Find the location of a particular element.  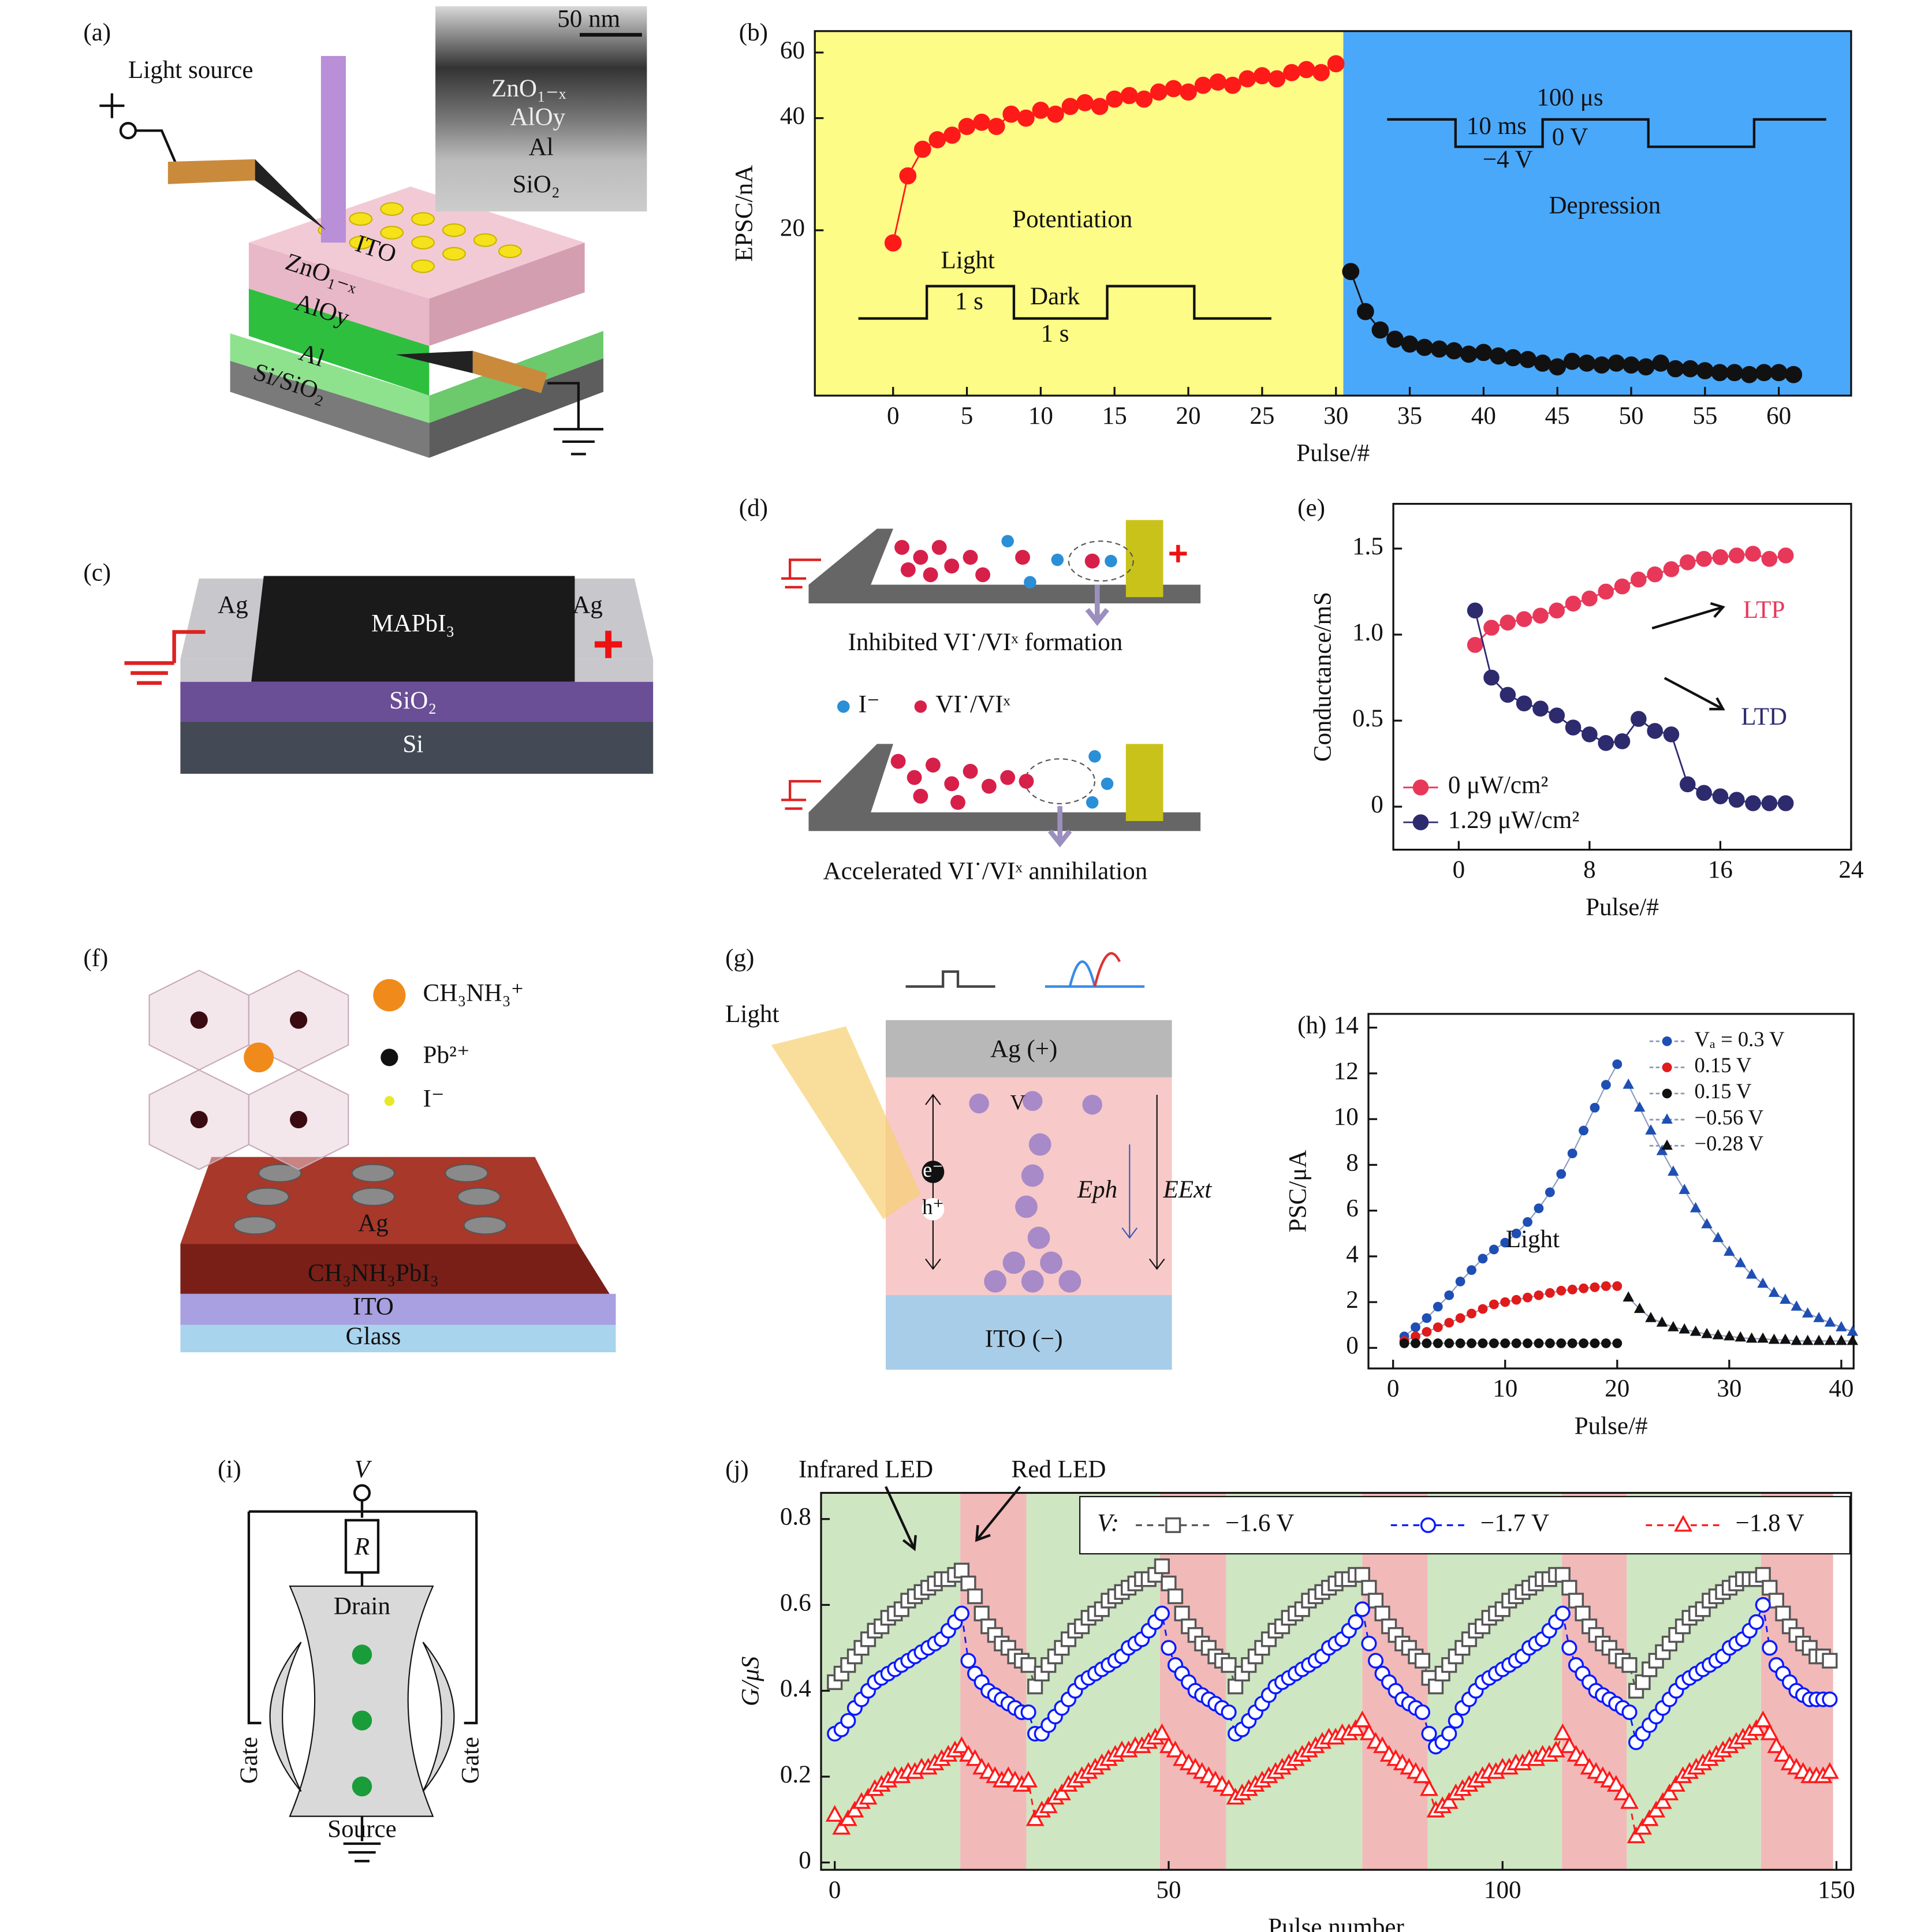

y-tick-label: 0.6 is located at coordinates (795, 1602).